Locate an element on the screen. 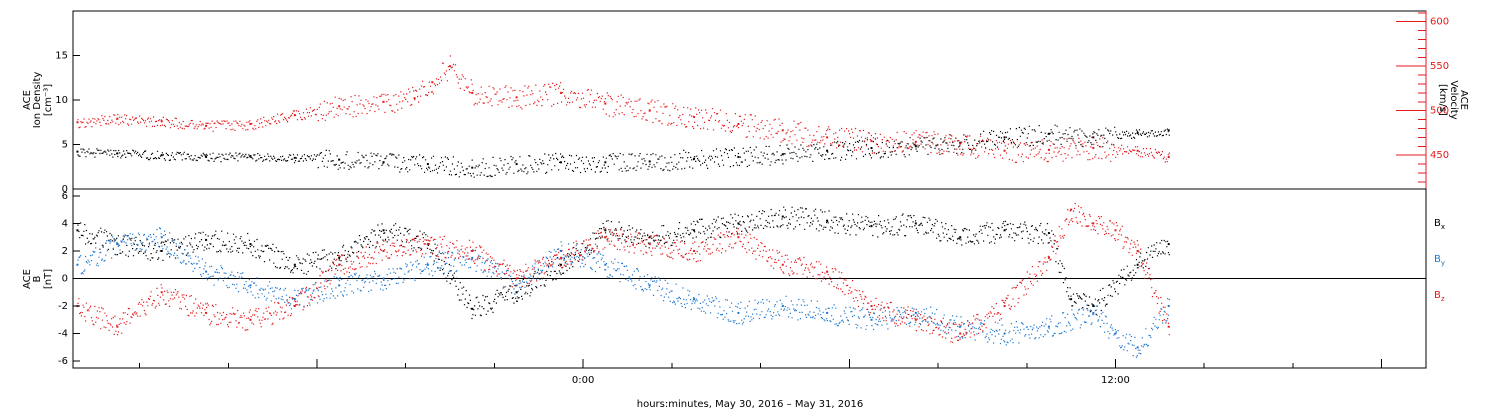 This screenshot has height=410, width=1500. field-label-line-3: [nT] is located at coordinates (48, 279).